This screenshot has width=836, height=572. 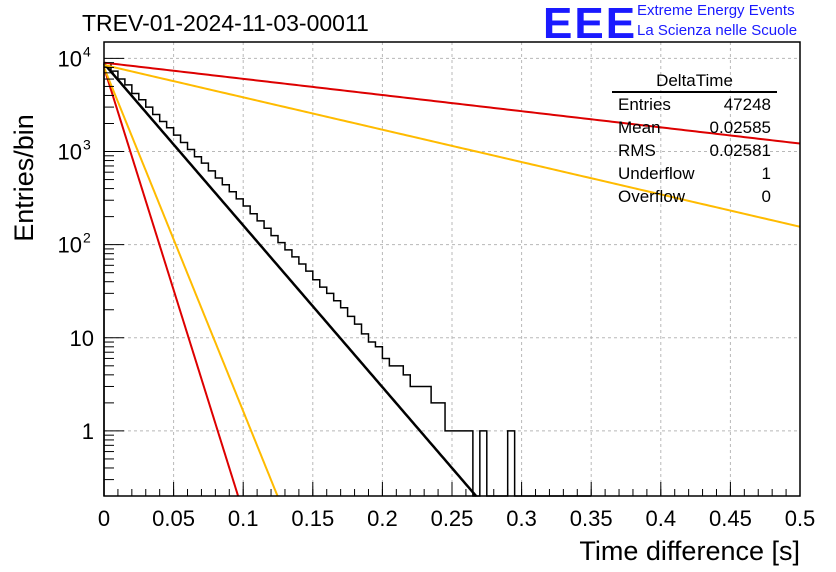 What do you see at coordinates (87, 238) in the screenshot?
I see `y-tick-exponent: 2` at bounding box center [87, 238].